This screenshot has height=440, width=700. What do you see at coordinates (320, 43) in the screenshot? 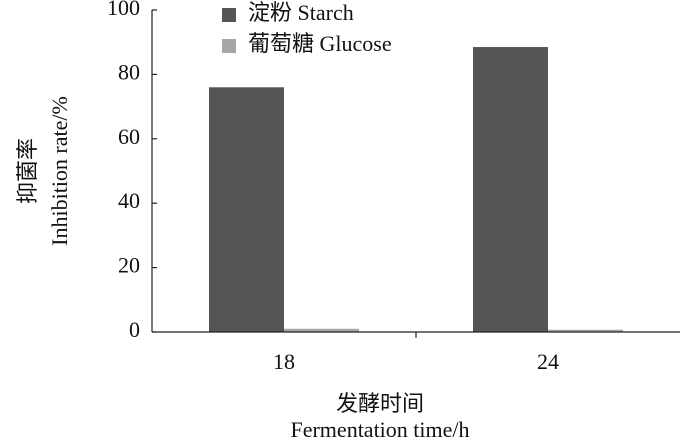
I see `legend-label: 葡萄糖 Glucose` at bounding box center [320, 43].